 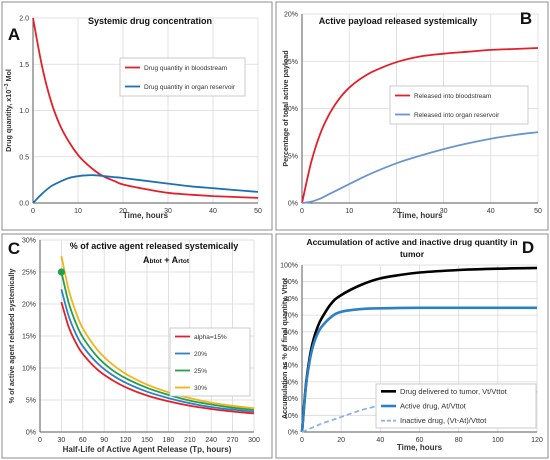 What do you see at coordinates (24, 111) in the screenshot?
I see `y-tick-label: 1.0` at bounding box center [24, 111].